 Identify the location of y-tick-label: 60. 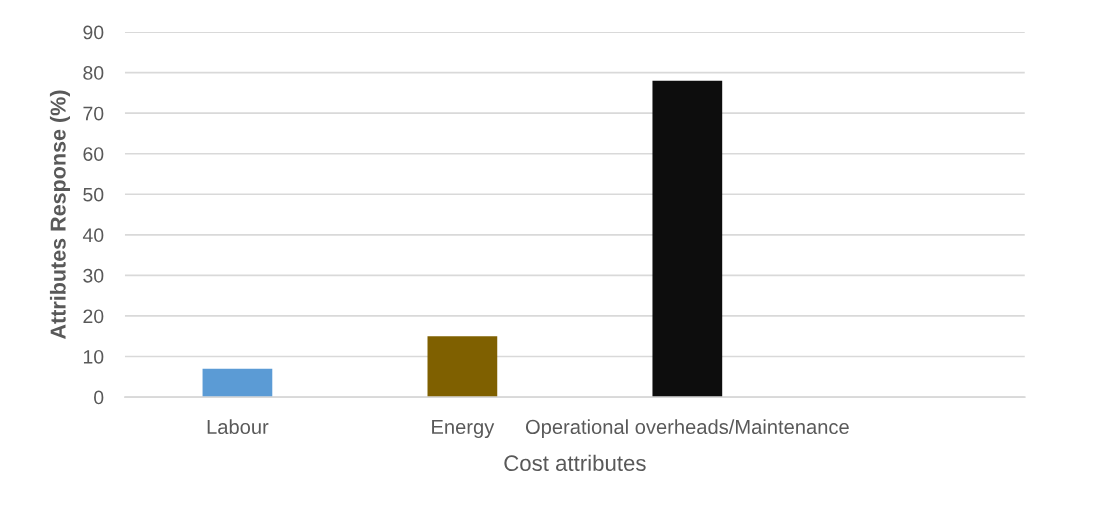
(93, 154).